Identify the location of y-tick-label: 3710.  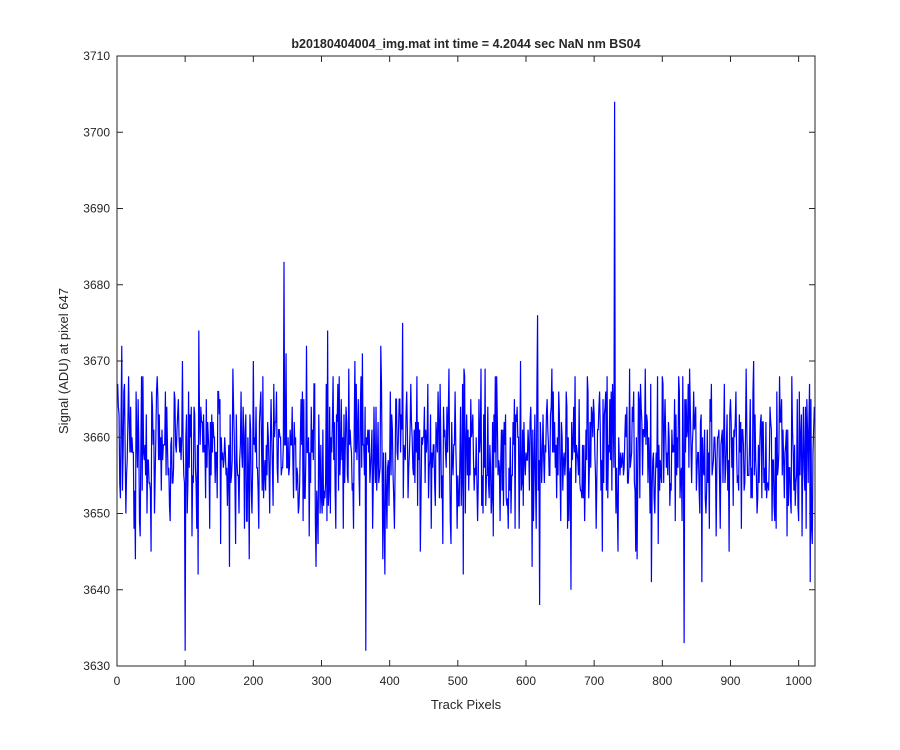
(96, 56).